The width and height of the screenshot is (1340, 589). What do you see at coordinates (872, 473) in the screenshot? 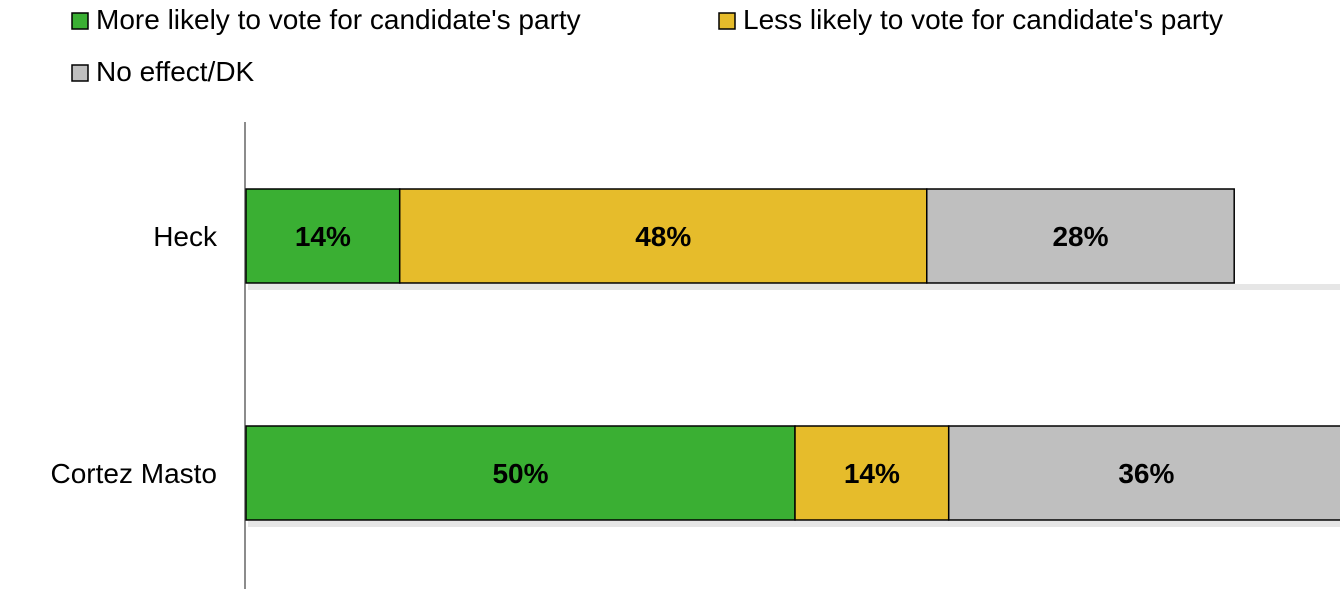
I see `data-label-2-2: 14%` at bounding box center [872, 473].